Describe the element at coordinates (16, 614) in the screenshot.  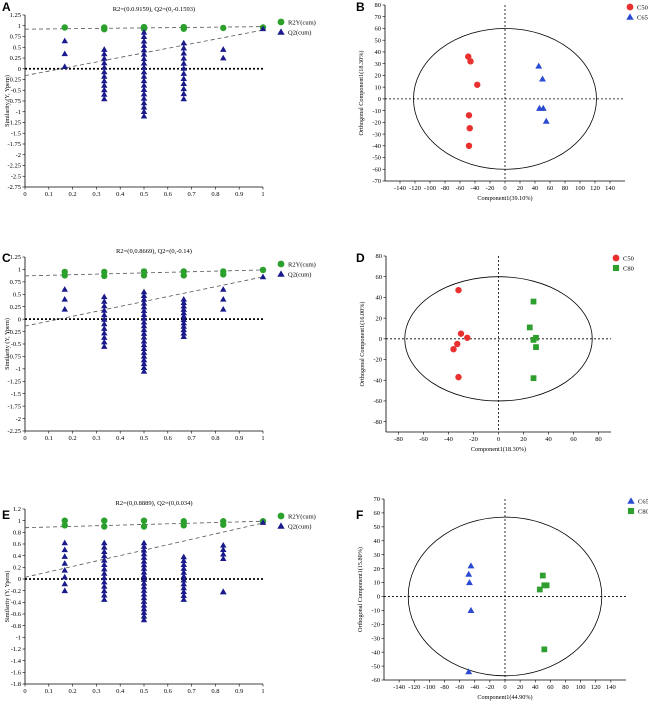
I see `y-tick-label: -0.6` at that location.